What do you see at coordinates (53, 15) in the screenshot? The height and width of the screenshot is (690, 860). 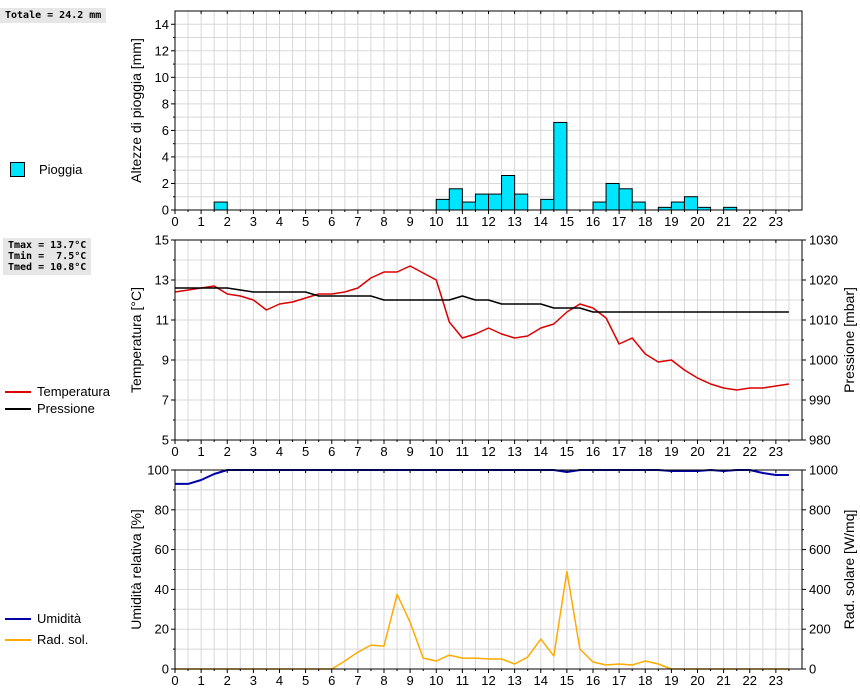 I see `rain-total-box: Totale = 24.2 mm` at bounding box center [53, 15].